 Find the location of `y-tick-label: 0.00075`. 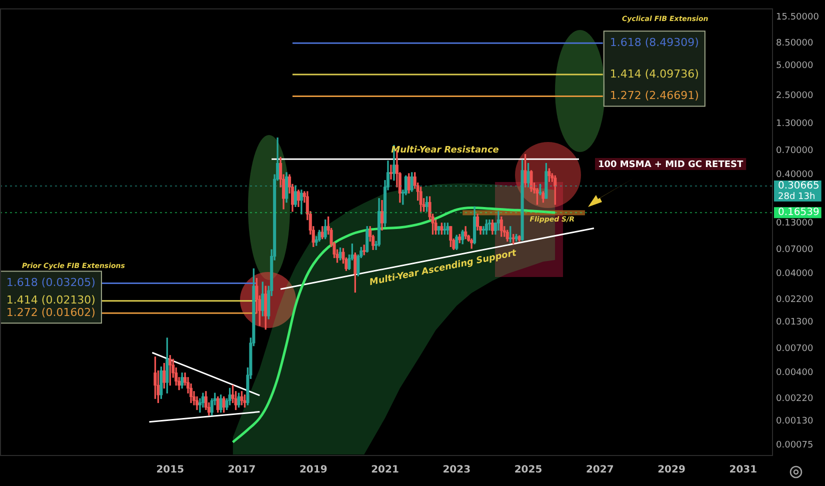

y-tick-label: 0.00075 is located at coordinates (795, 445).